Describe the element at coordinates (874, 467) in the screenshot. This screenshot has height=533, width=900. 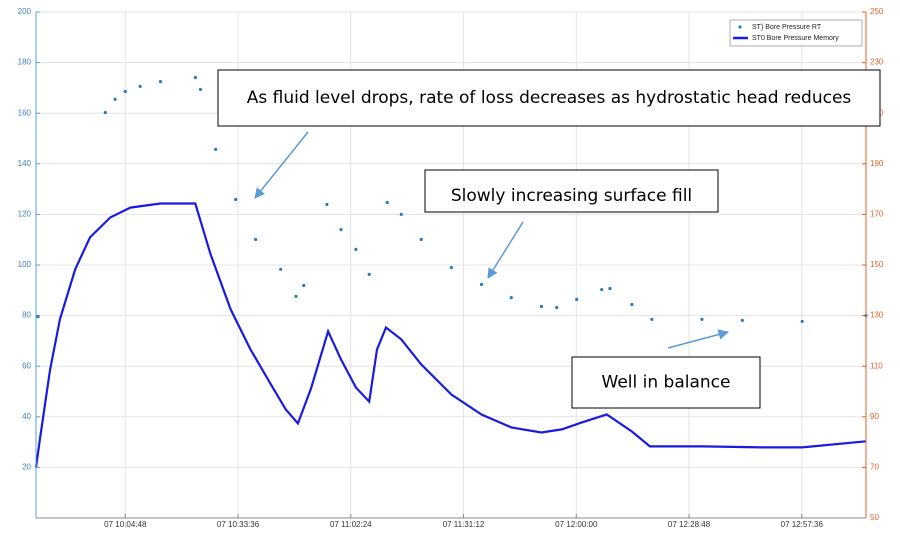
I see `y2-tick-label: 70` at that location.